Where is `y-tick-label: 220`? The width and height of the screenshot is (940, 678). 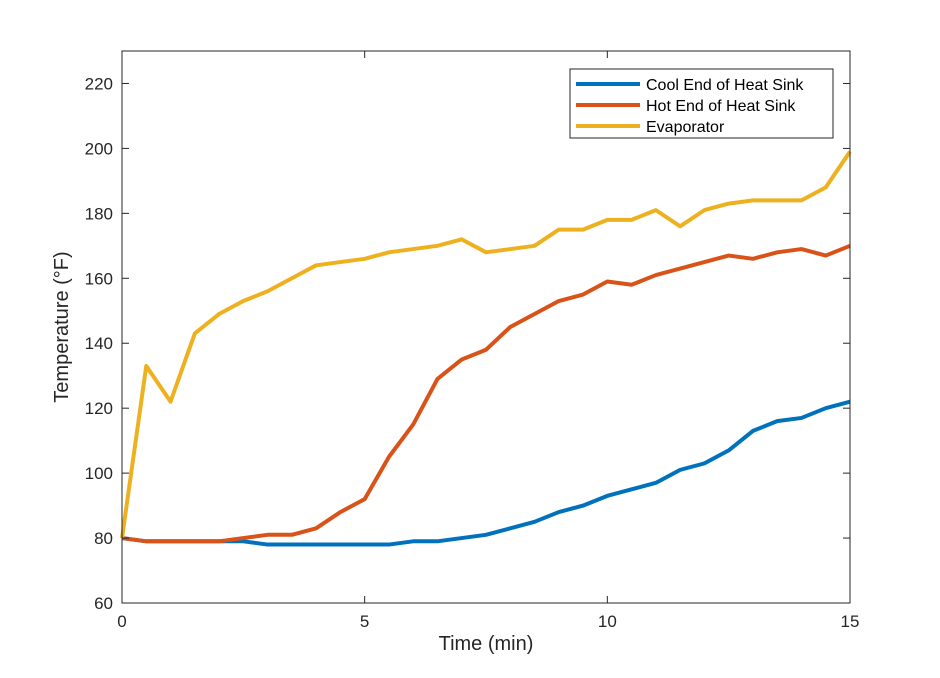
y-tick-label: 220 is located at coordinates (99, 83).